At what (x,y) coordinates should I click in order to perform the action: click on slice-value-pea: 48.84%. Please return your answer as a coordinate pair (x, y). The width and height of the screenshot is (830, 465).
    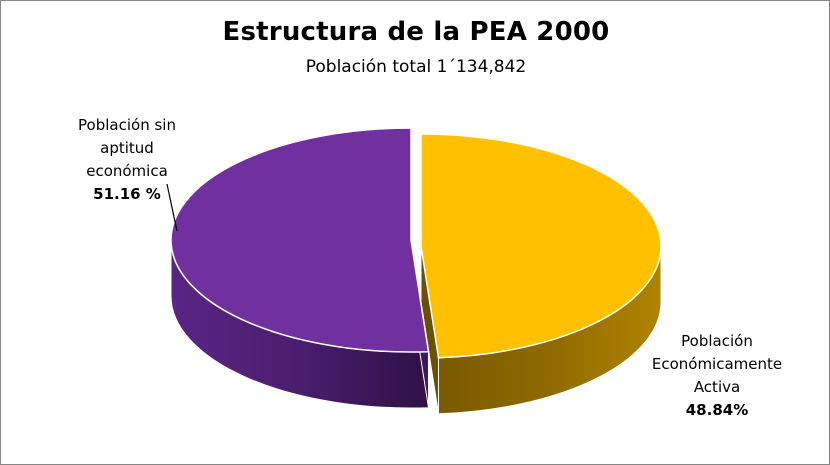
    Looking at the image, I should click on (717, 410).